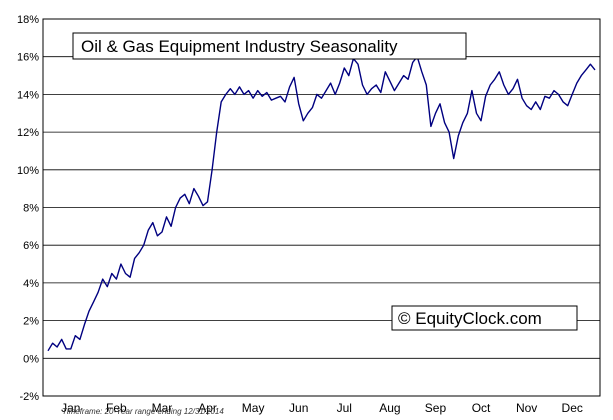  Describe the element at coordinates (31, 246) in the screenshot. I see `y-tick-label: 6%` at that location.